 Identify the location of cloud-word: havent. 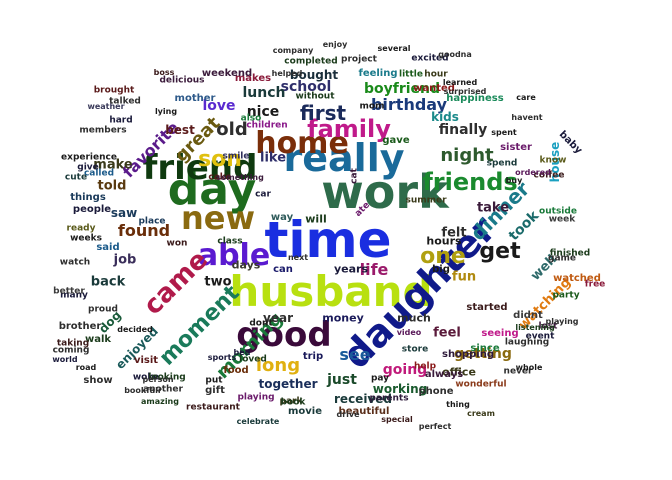
(527, 117).